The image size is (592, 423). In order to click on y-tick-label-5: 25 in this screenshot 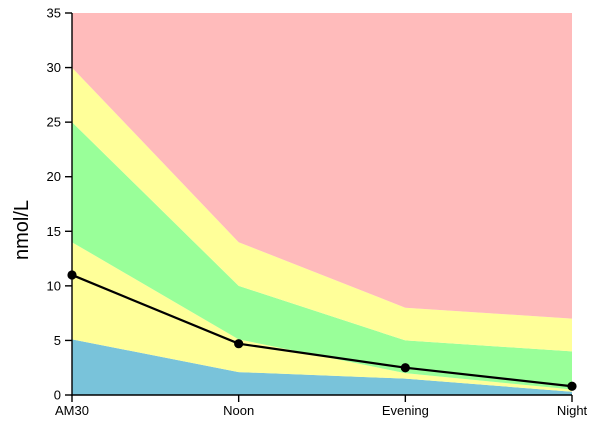, I will do `click(54, 122)`.